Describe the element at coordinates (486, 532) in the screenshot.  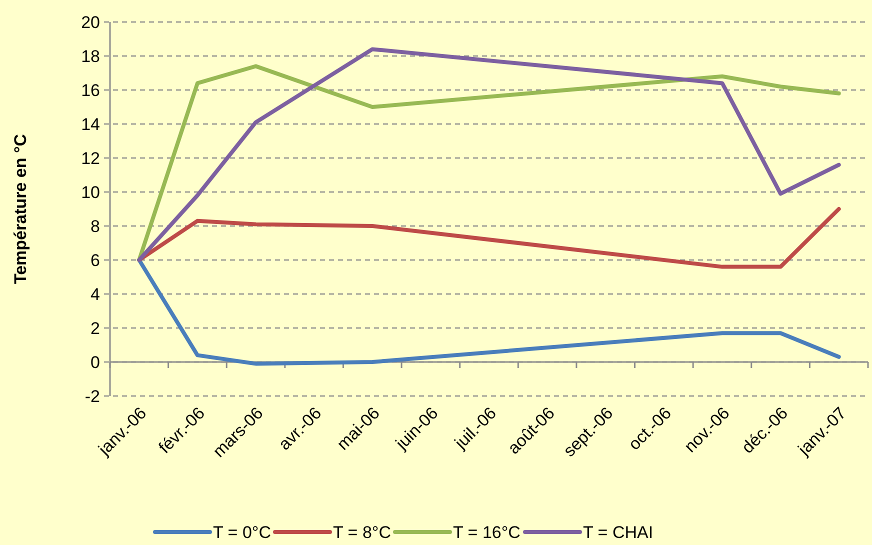
I see `legend-label: T = 16°C` at that location.